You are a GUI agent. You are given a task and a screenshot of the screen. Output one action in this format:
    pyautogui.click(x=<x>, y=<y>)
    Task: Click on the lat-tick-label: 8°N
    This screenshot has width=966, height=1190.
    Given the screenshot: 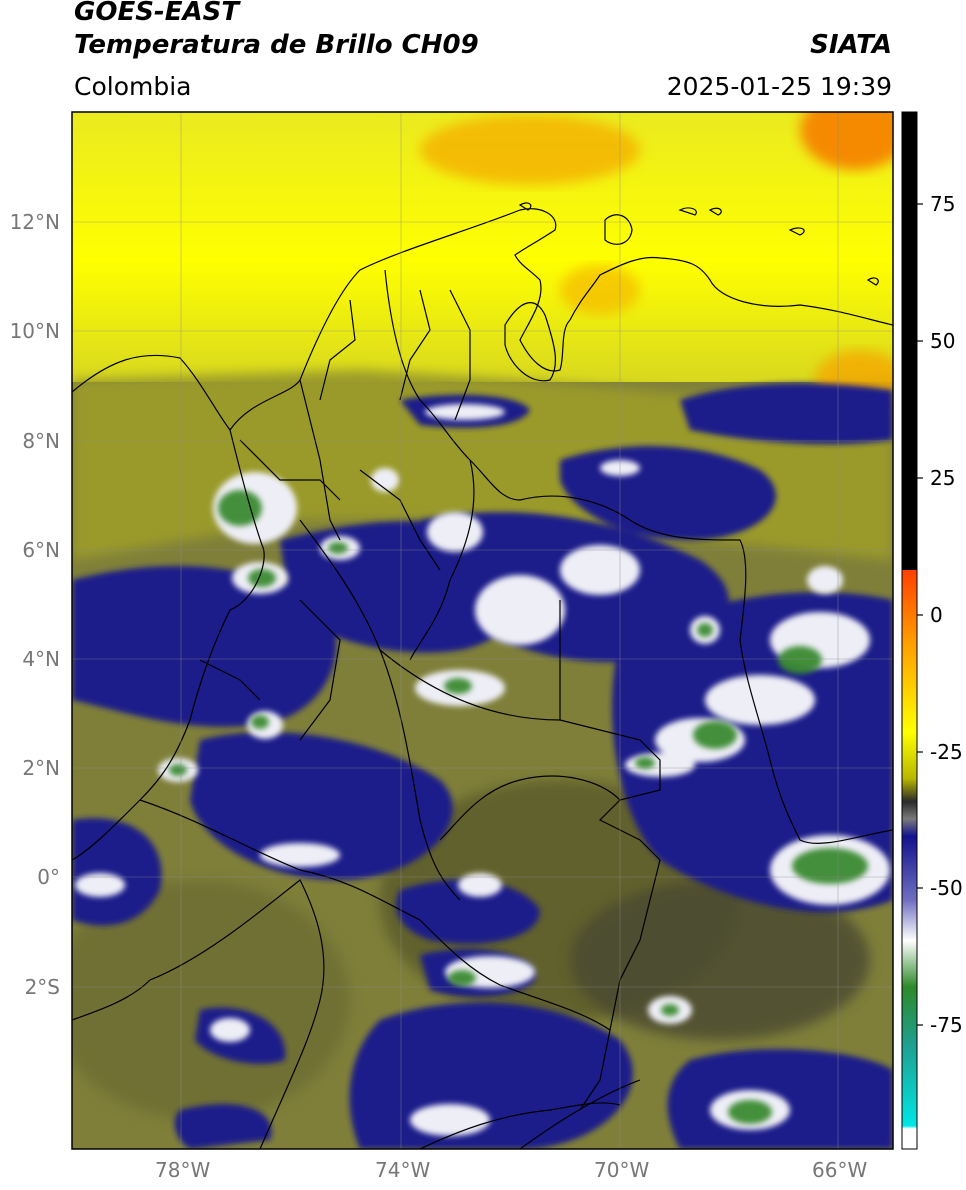 What is the action you would take?
    pyautogui.click(x=41, y=441)
    